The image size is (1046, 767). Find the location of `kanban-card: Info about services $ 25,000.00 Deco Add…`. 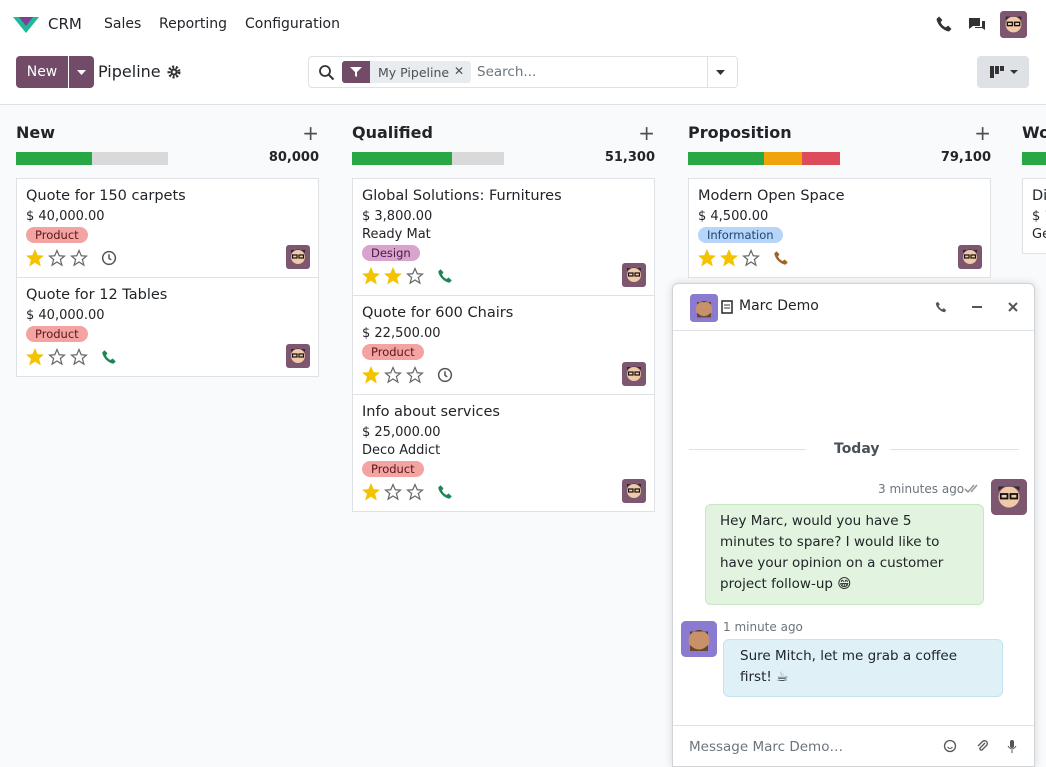

kanban-card: Info about services $ 25,000.00 Deco Add… is located at coordinates (503, 453).